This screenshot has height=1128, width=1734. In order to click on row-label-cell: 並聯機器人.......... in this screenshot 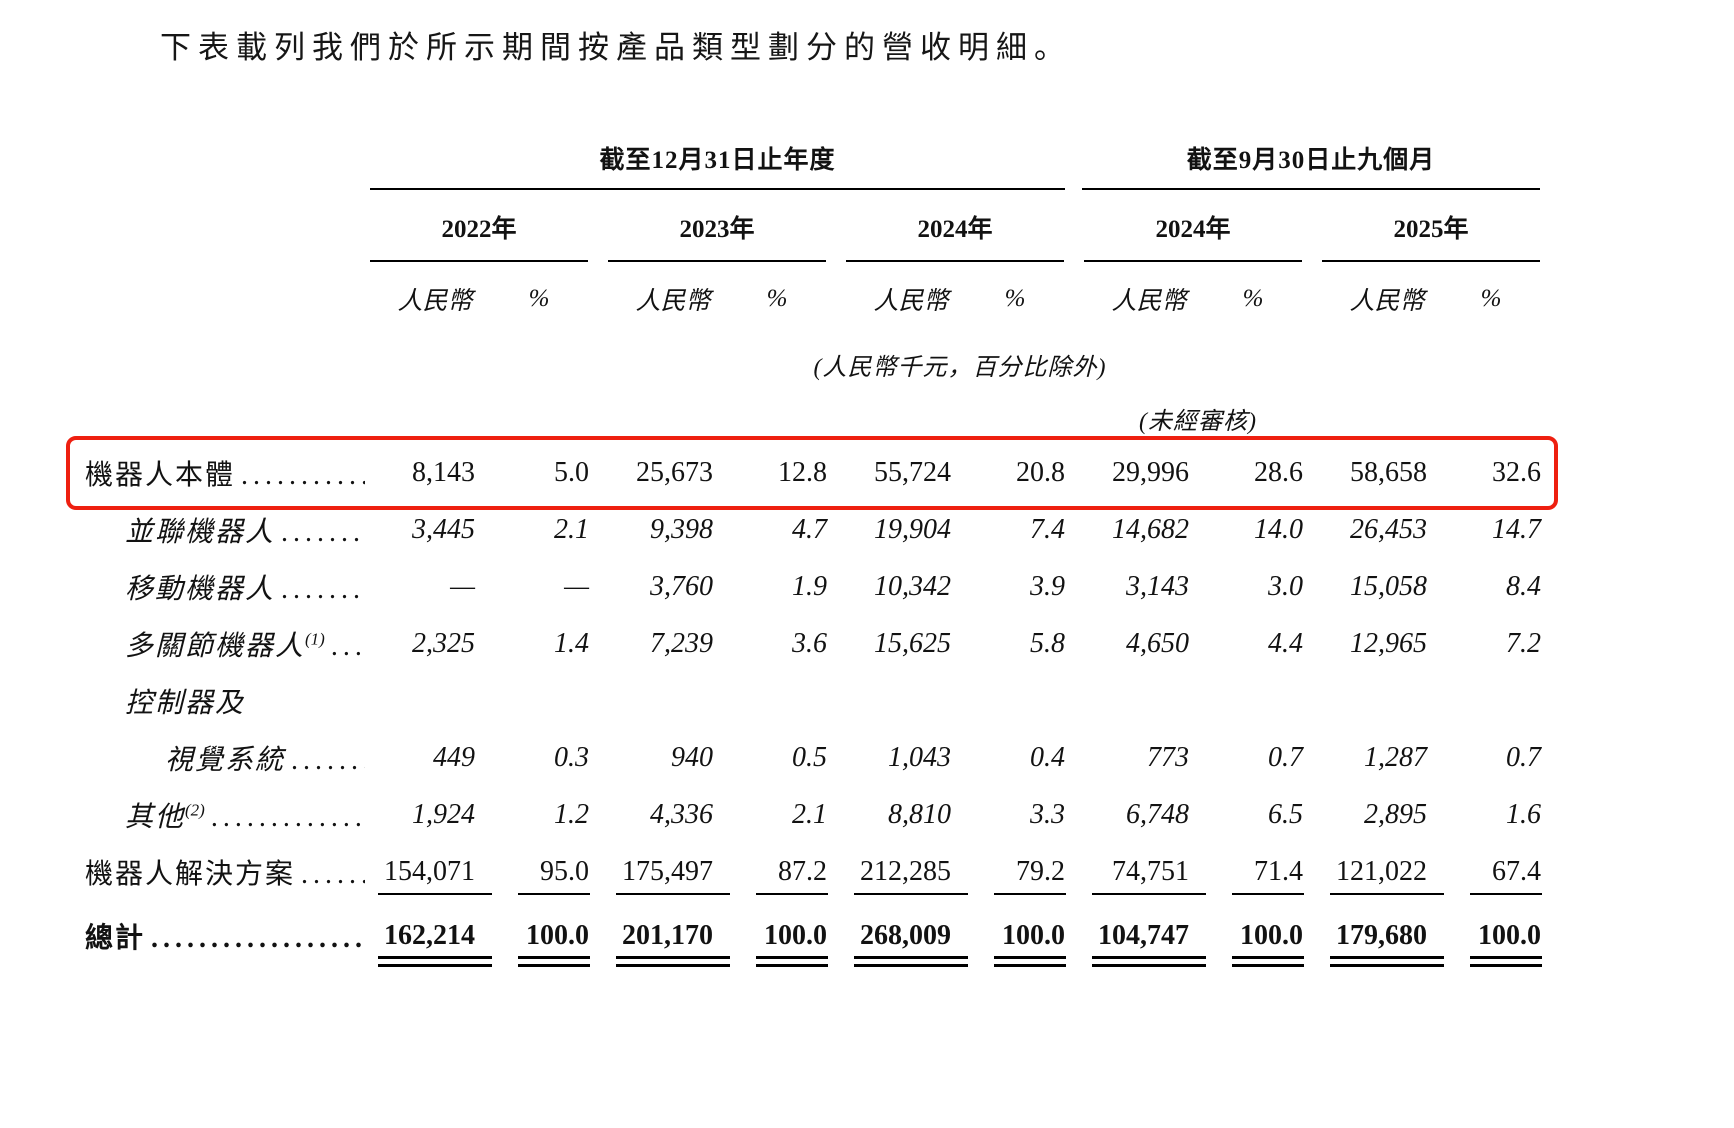, I will do `click(225, 529)`.